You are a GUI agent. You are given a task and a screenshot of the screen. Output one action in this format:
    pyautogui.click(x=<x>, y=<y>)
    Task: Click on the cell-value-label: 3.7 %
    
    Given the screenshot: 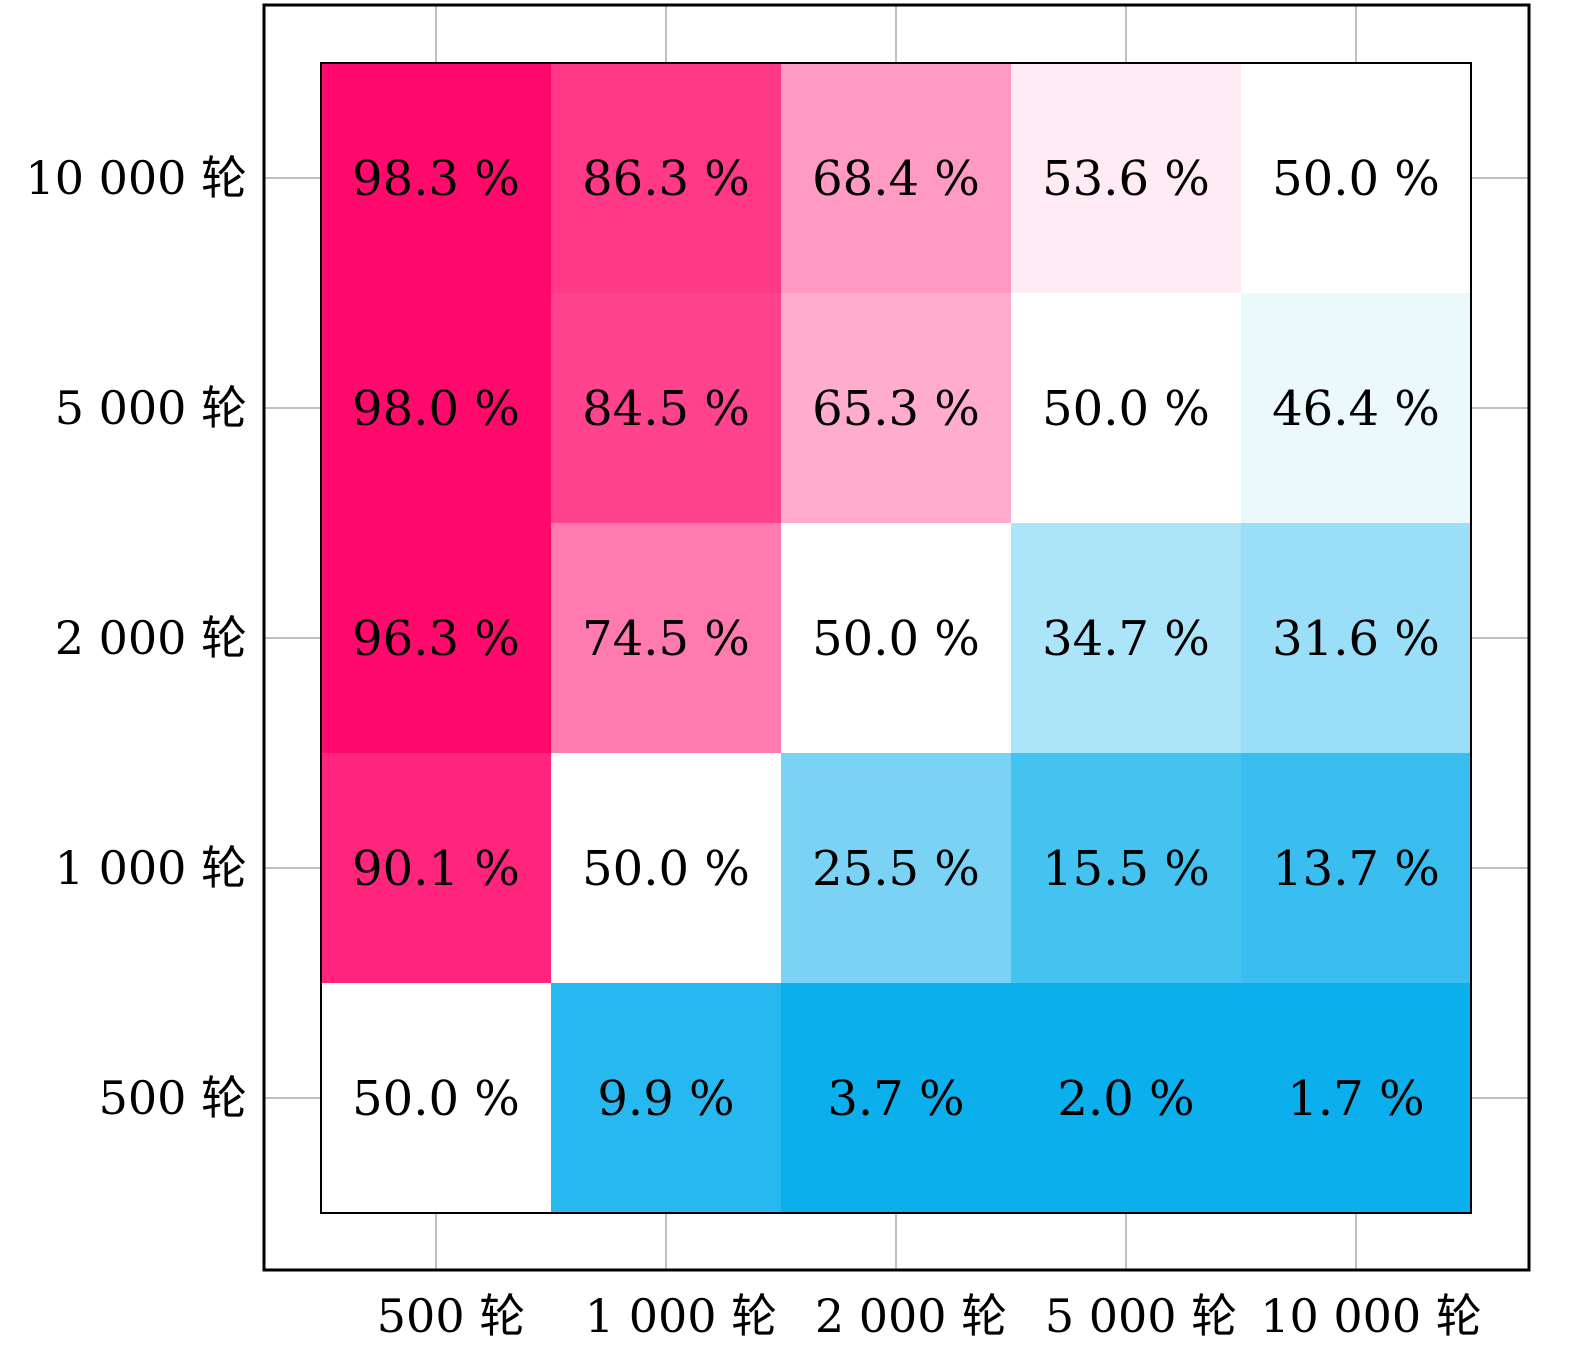 What is the action you would take?
    pyautogui.click(x=895, y=1099)
    